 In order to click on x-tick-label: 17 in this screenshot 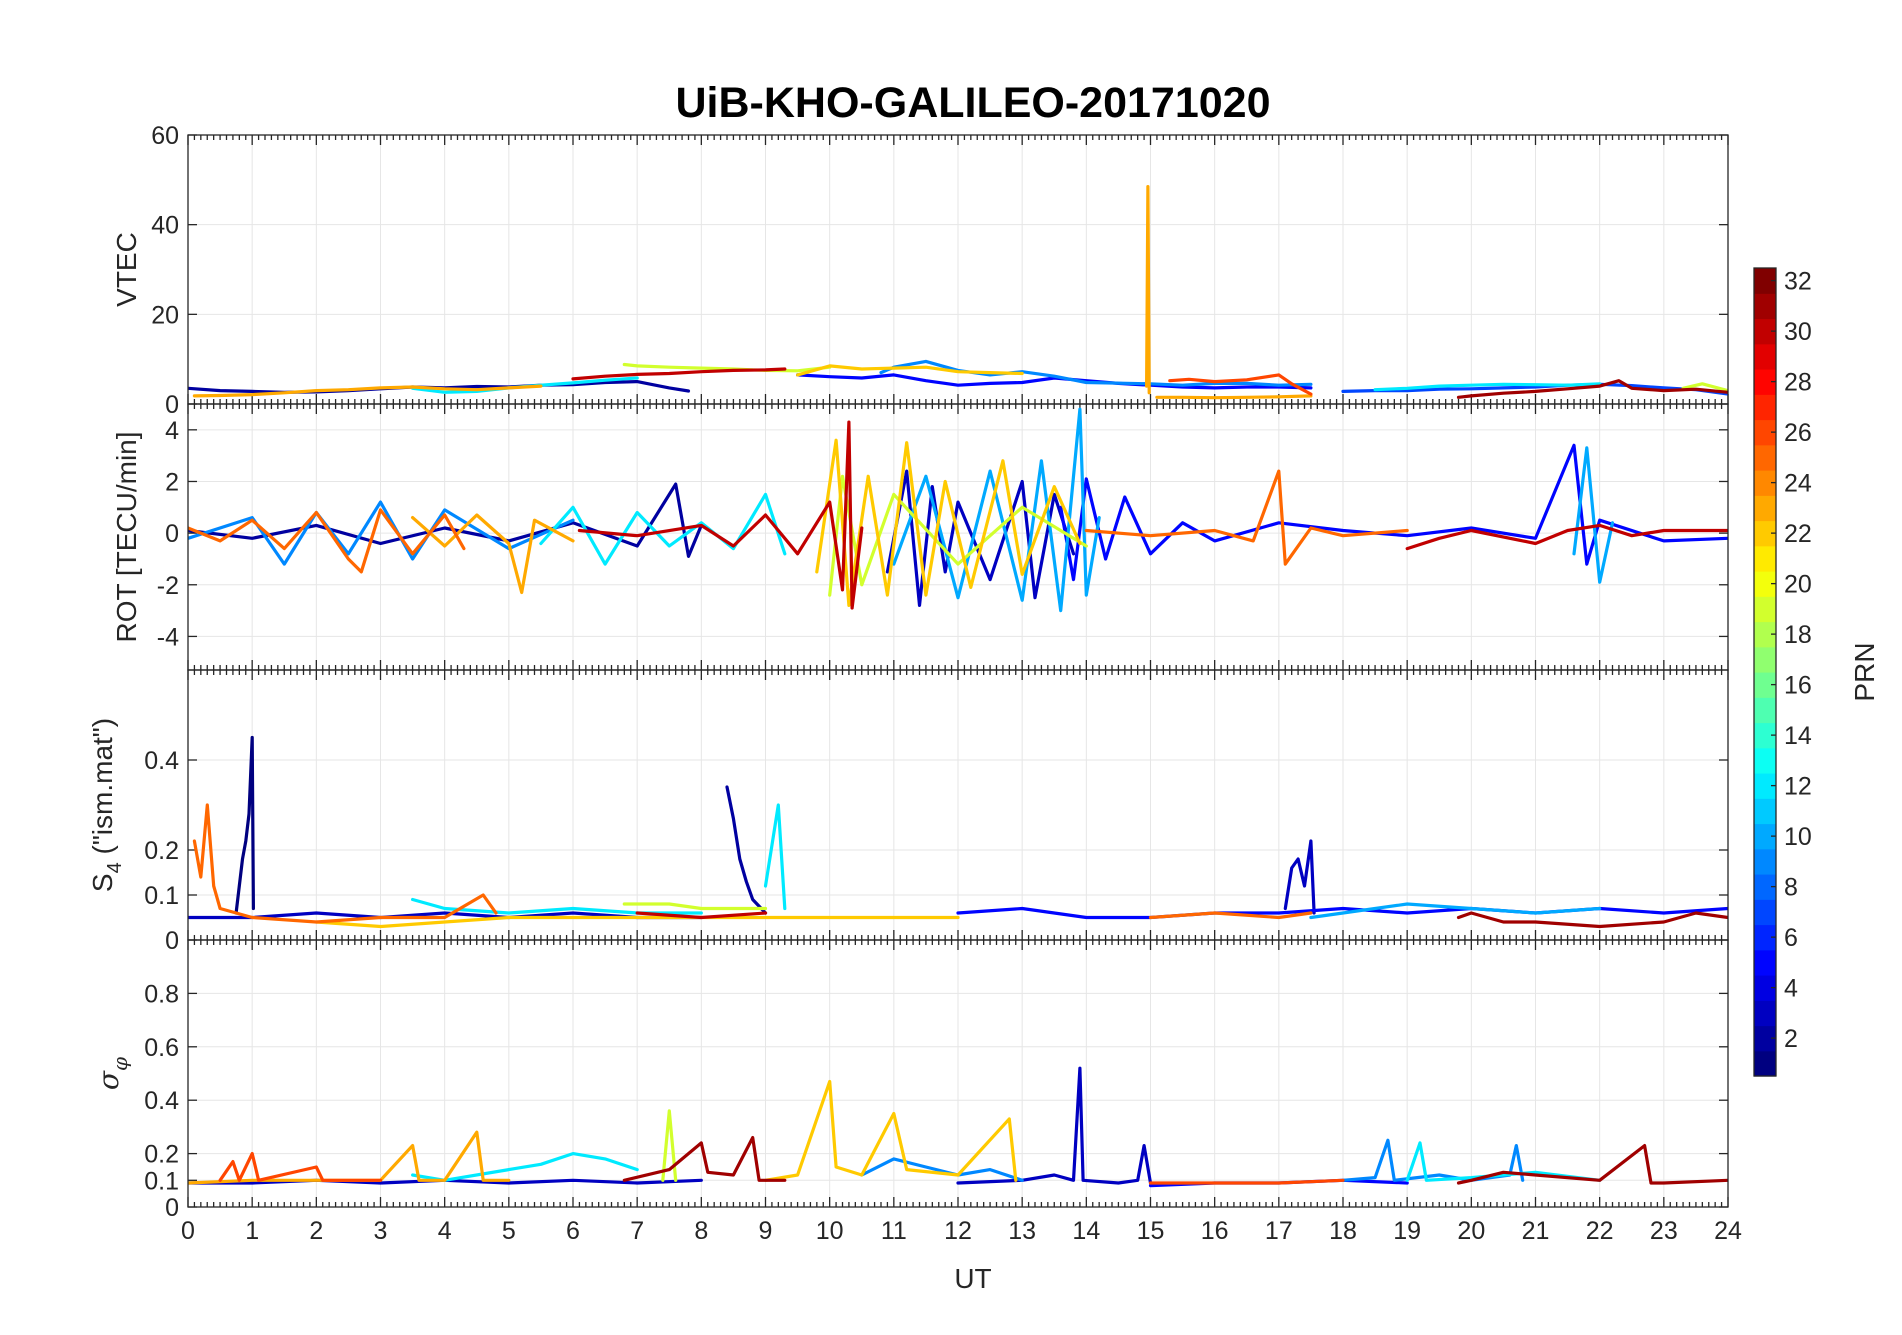, I will do `click(1279, 1231)`.